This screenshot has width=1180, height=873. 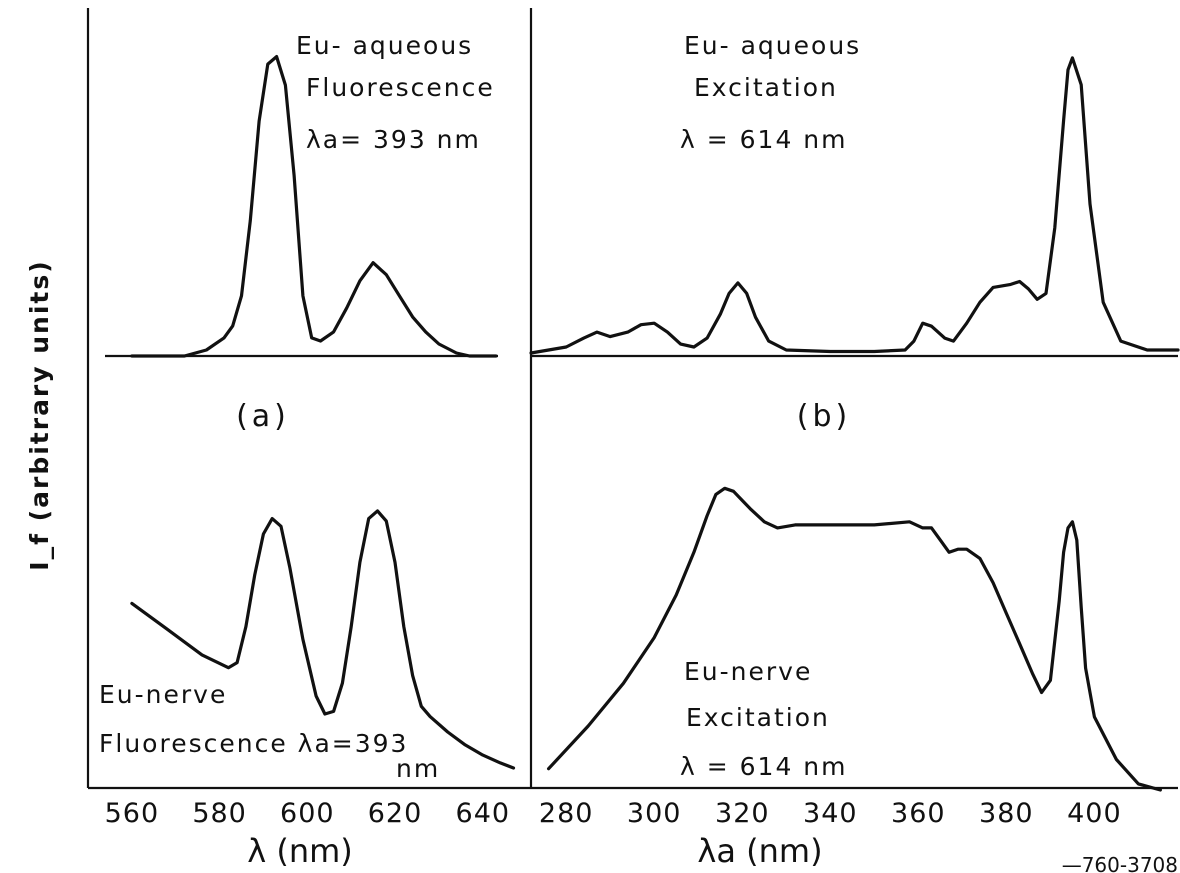 What do you see at coordinates (253, 743) in the screenshot?
I see `annotation-a-bottom-line2: Fluorescence λa=393` at bounding box center [253, 743].